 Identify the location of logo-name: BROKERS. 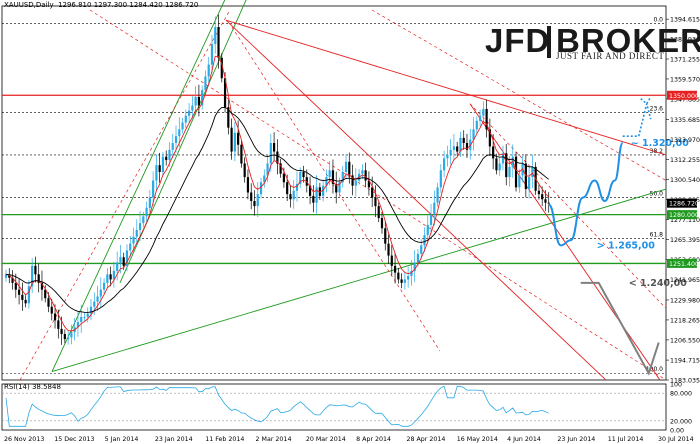
(628, 40).